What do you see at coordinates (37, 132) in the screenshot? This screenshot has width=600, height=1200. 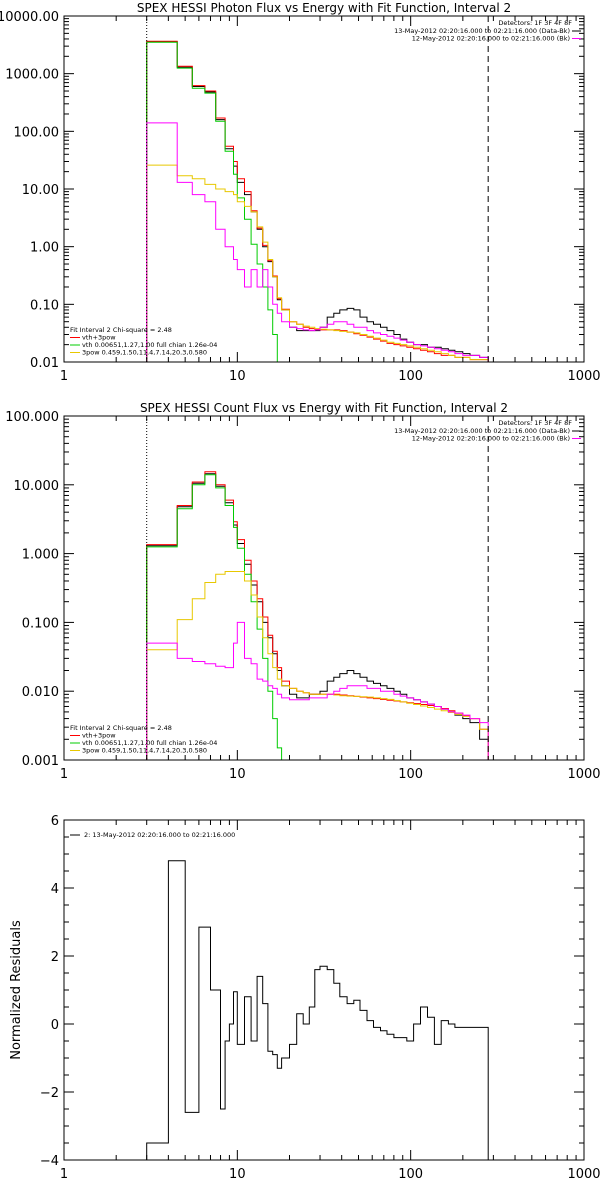 I see `y-tick-label: 100.00` at bounding box center [37, 132].